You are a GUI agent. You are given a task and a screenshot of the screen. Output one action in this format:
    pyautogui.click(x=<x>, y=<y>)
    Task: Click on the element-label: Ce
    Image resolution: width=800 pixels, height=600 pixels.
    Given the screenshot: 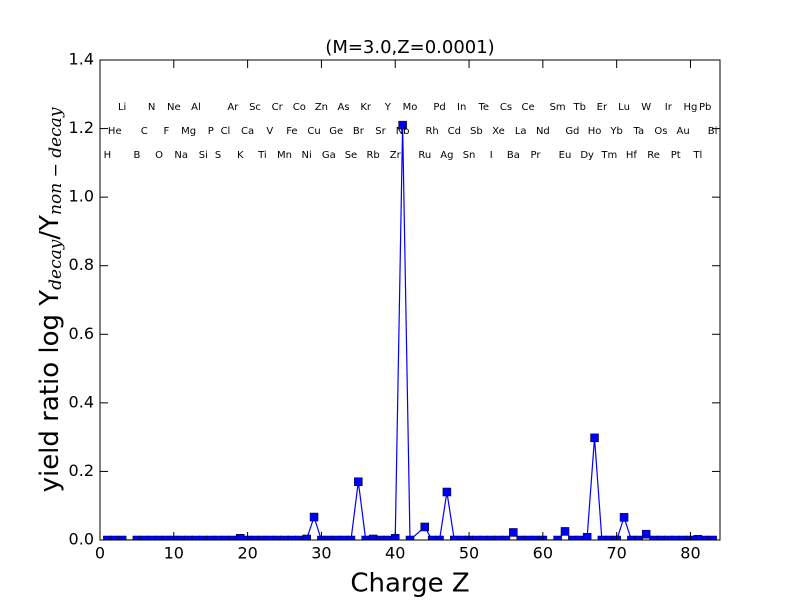 What is the action you would take?
    pyautogui.click(x=528, y=107)
    